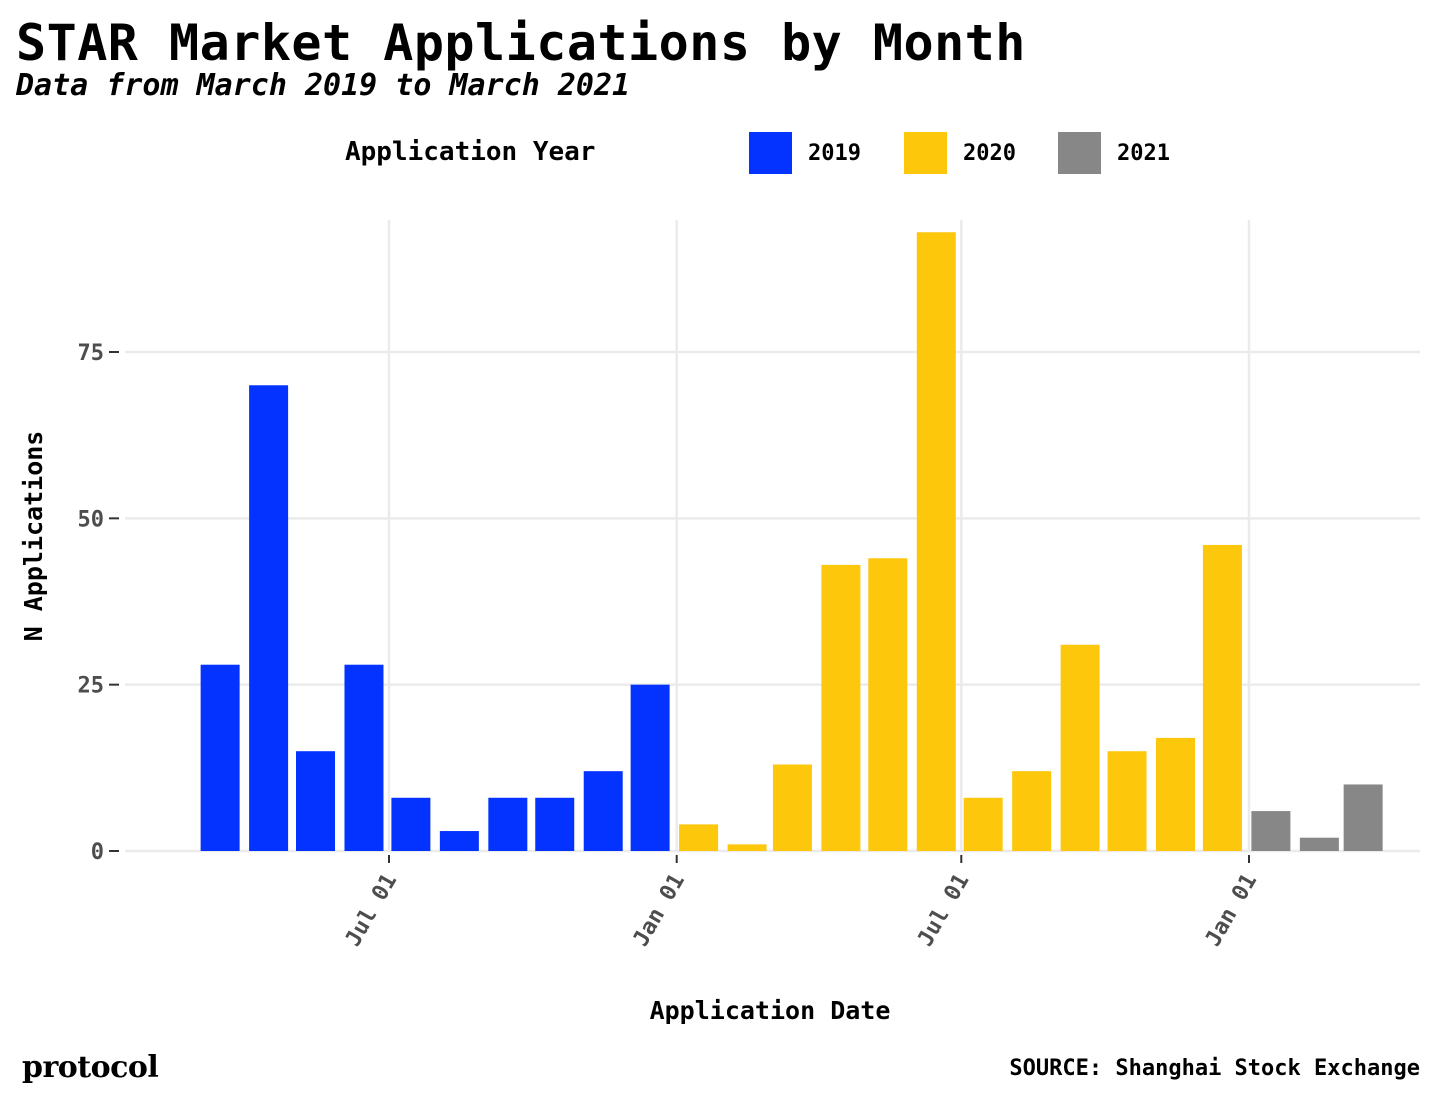 This screenshot has width=1430, height=1096. I want to click on chart-title: STAR Market Applications by Month, so click(521, 43).